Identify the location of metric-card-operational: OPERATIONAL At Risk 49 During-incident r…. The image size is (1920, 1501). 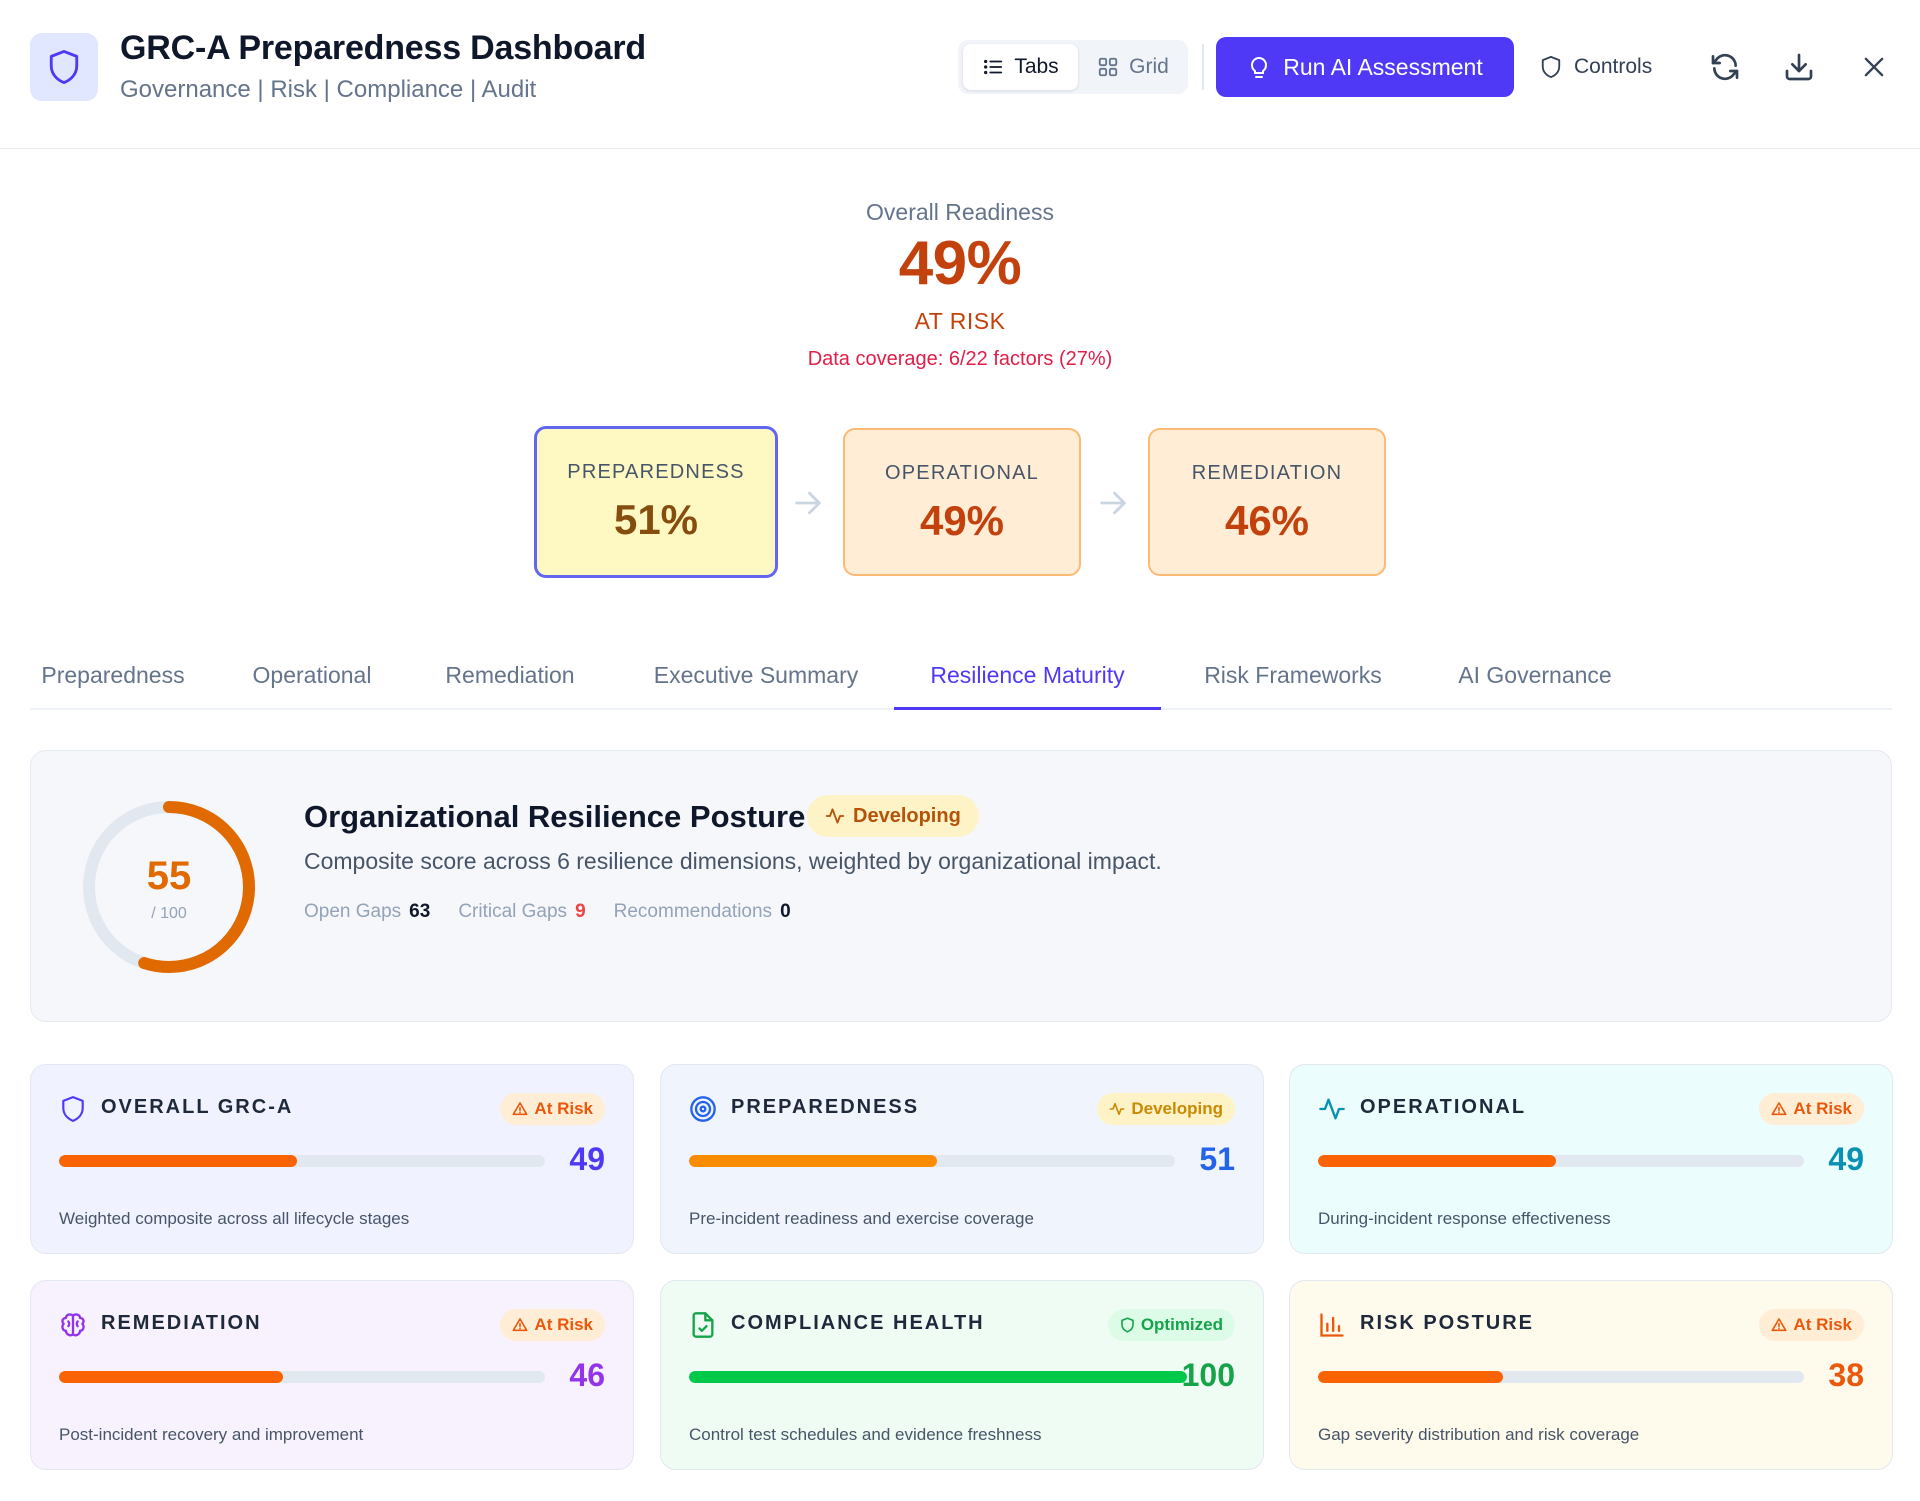
(1591, 1159).